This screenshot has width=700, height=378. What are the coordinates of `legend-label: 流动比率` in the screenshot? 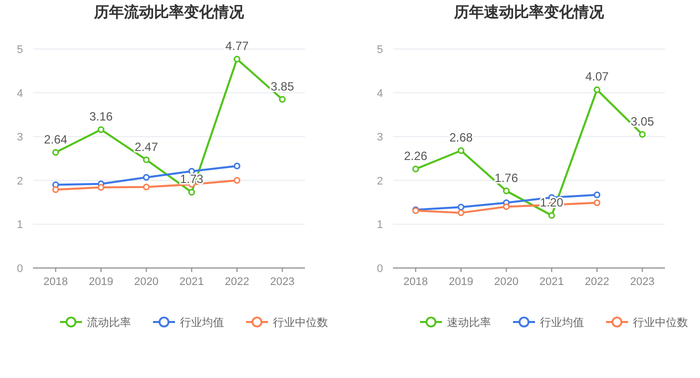 It's located at (109, 322).